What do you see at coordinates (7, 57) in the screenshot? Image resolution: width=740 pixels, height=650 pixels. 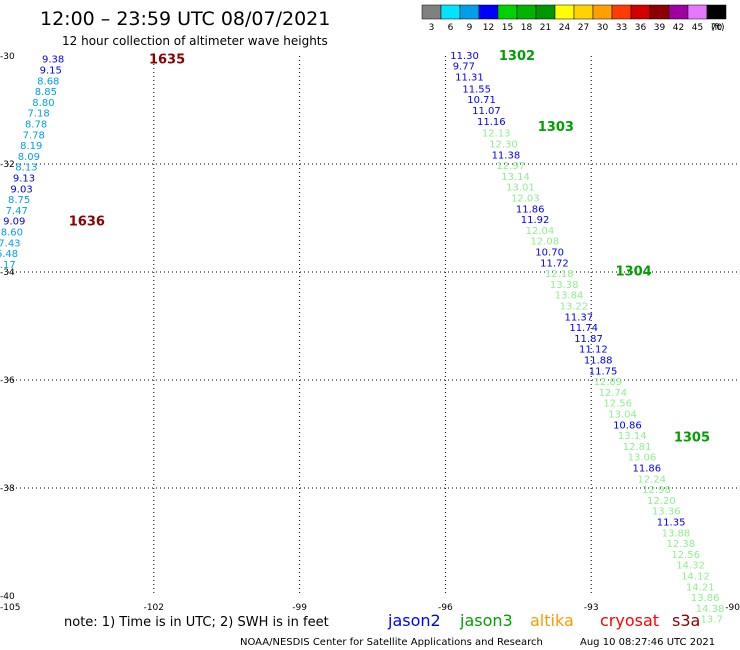 I see `y-tick-label: -30` at bounding box center [7, 57].